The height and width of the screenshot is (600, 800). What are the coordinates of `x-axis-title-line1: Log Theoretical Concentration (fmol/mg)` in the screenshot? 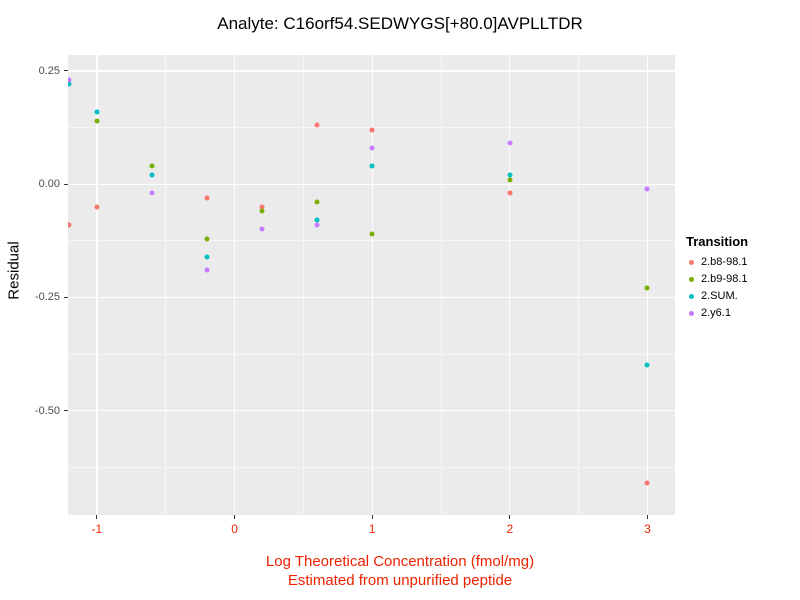 It's located at (400, 561).